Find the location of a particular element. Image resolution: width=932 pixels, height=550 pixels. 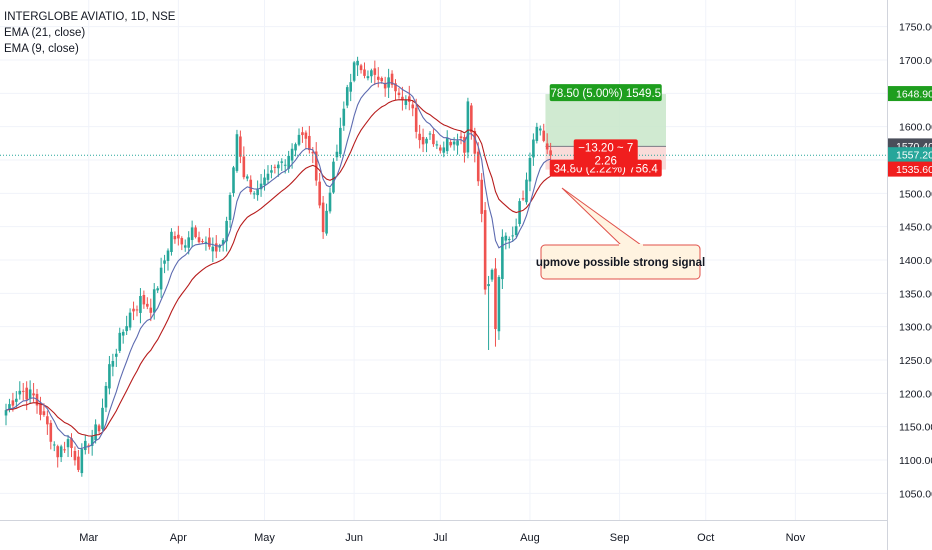

time-axis: Mar Apr May Jun Jul Aug Sep Oct Nov is located at coordinates (443, 532).